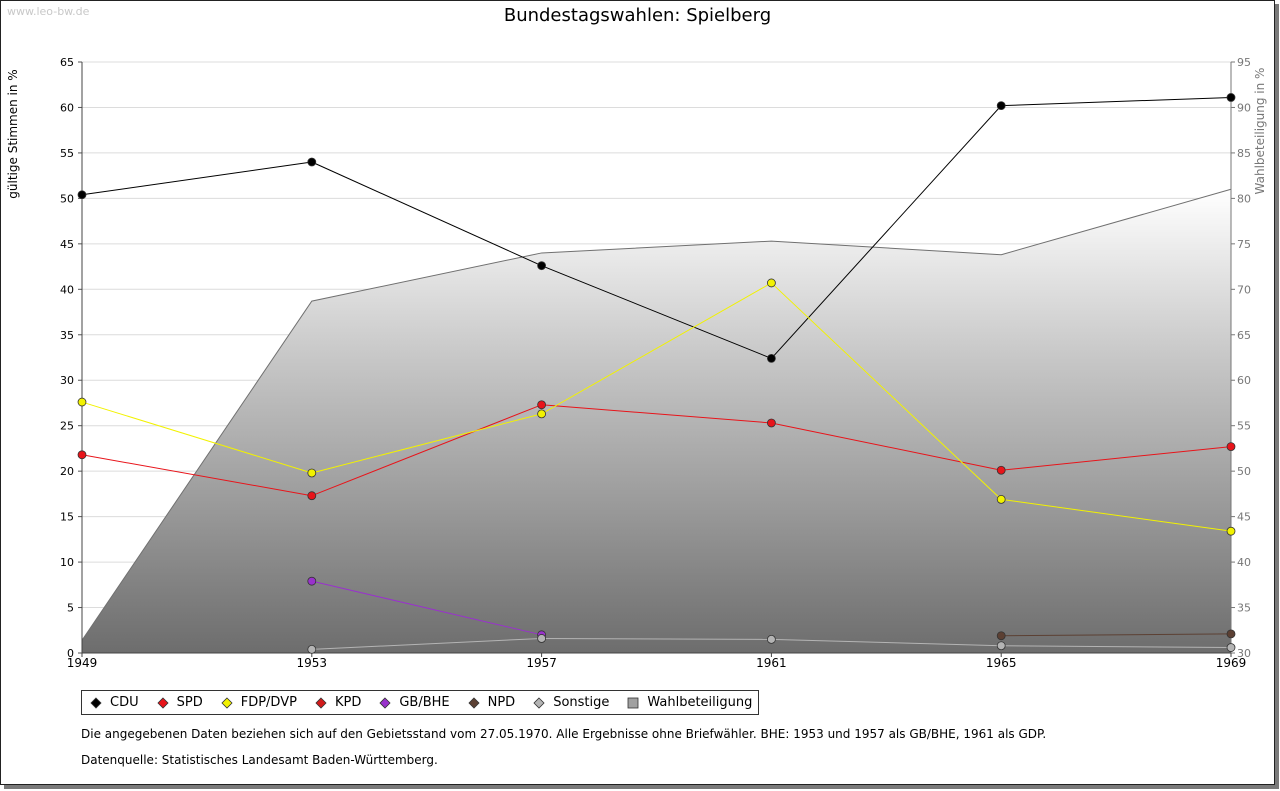  What do you see at coordinates (1244, 471) in the screenshot?
I see `y-tick-label-right: 50` at bounding box center [1244, 471].